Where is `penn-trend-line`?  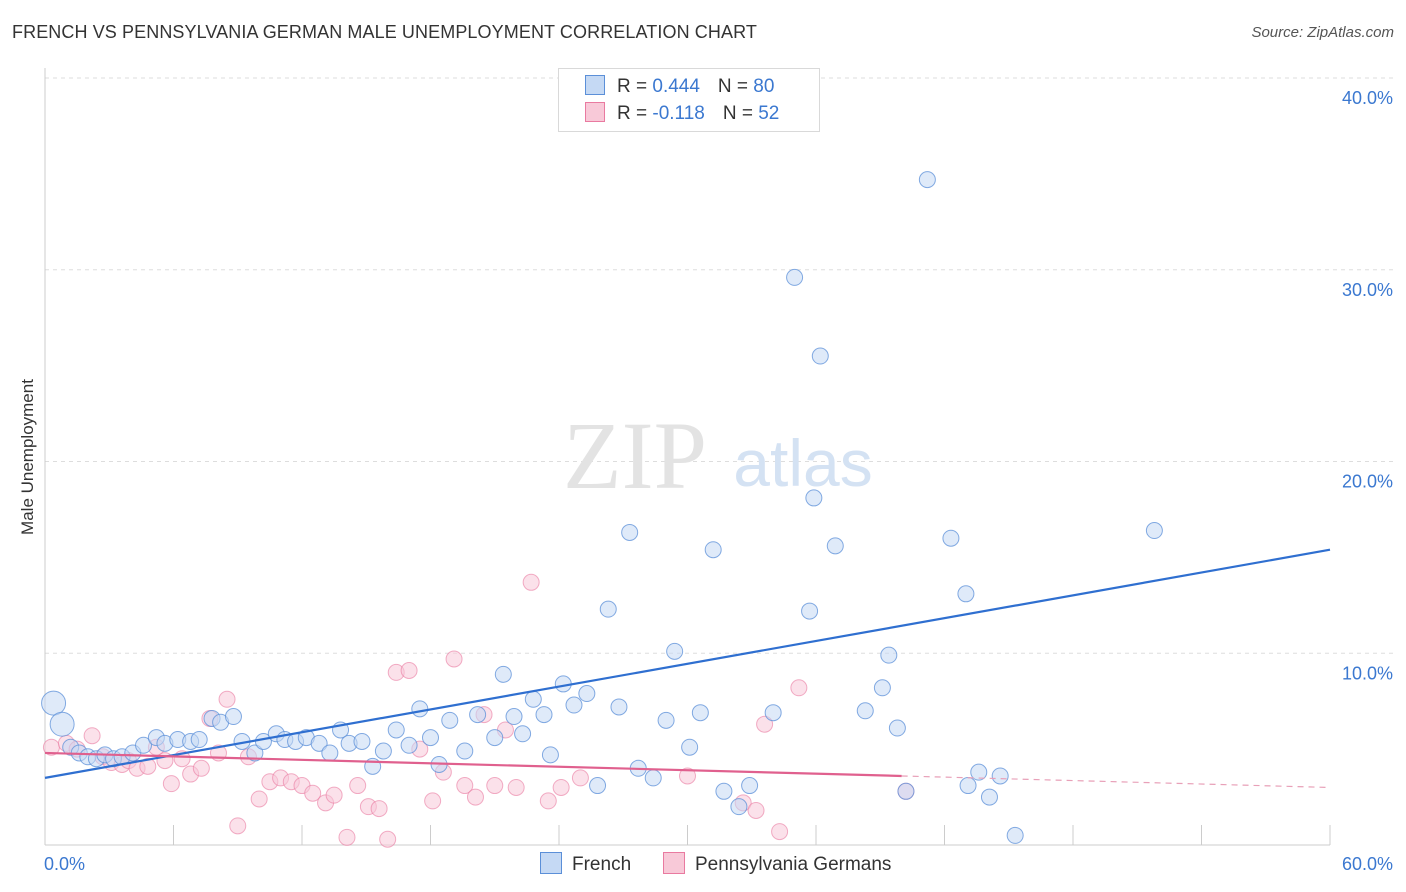 penn-trend-line is located at coordinates (473, 764).